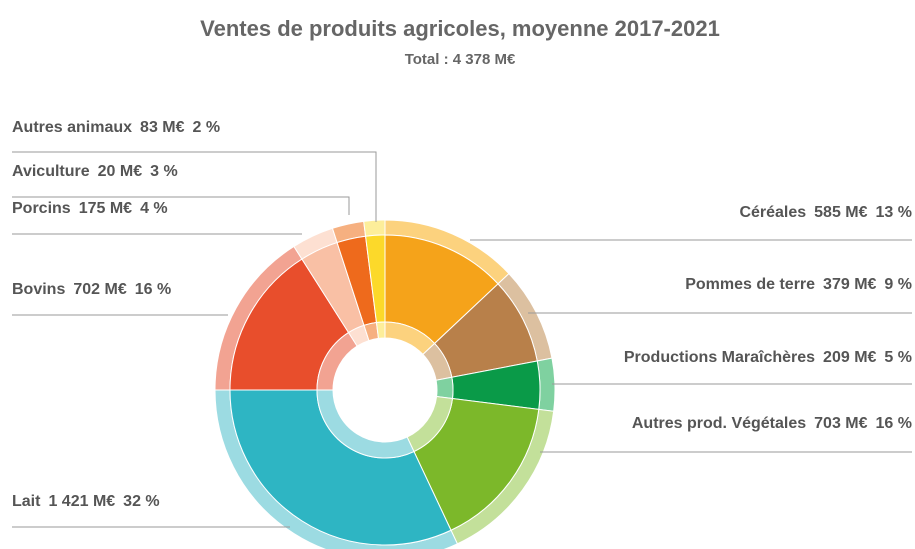 The width and height of the screenshot is (915, 549). I want to click on label-name: Productions Maraîchères, so click(719, 357).